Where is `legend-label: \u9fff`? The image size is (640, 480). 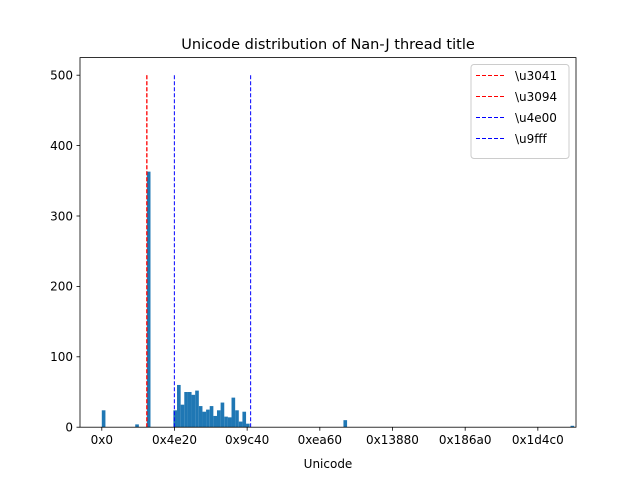 legend-label: \u9fff is located at coordinates (531, 139).